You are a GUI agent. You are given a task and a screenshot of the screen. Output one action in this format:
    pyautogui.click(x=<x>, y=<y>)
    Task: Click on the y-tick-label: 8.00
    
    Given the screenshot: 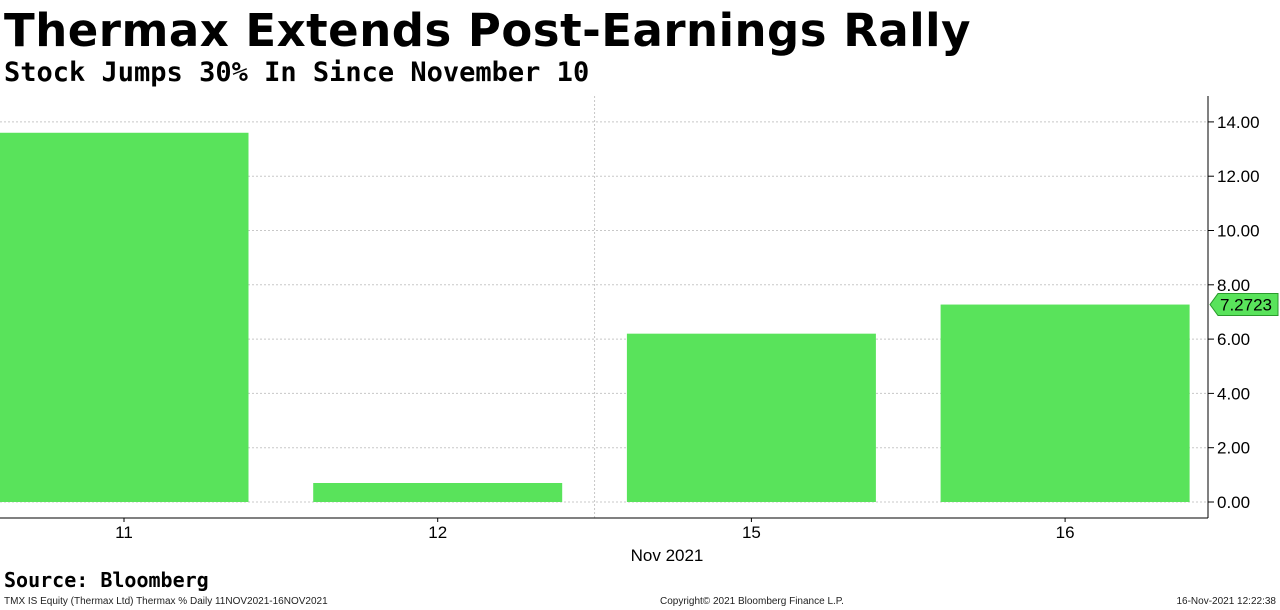 What is the action you would take?
    pyautogui.click(x=1233, y=285)
    